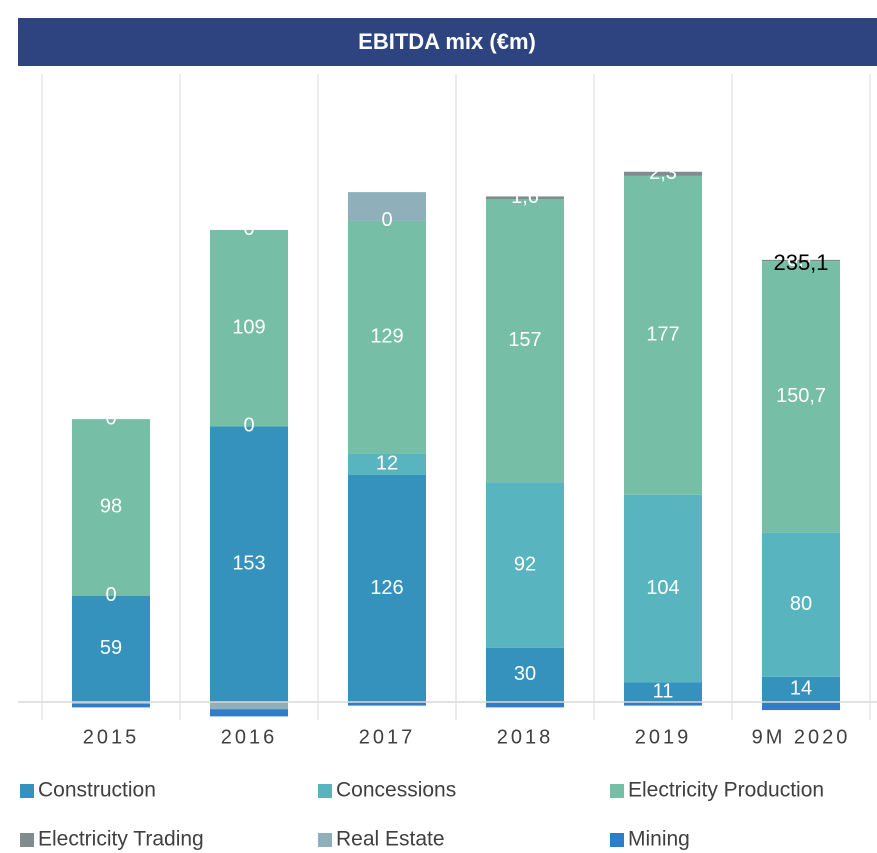 This screenshot has height=853, width=877. I want to click on legend-label: Concessions, so click(396, 790).